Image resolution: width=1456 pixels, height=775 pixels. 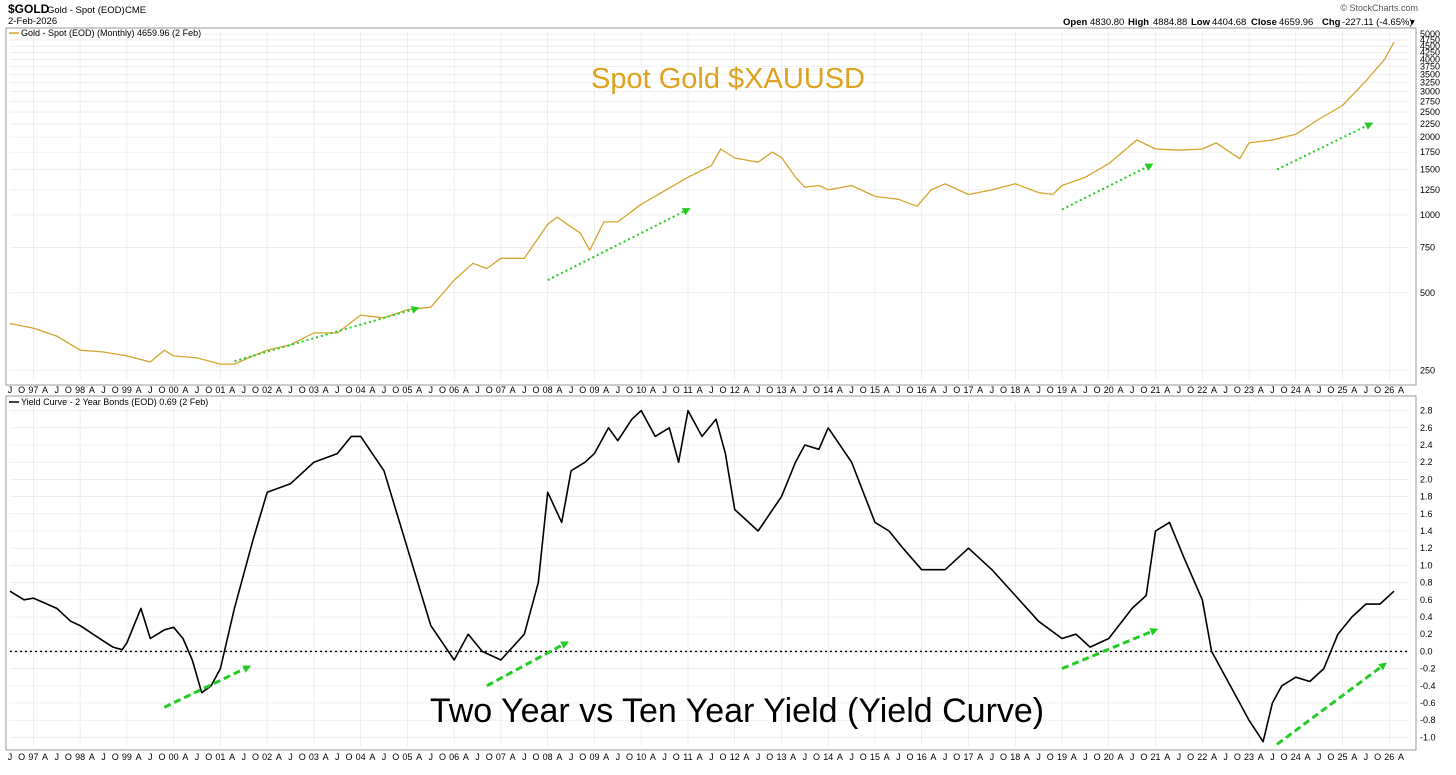 What do you see at coordinates (1428, 720) in the screenshot?
I see `y-tick-label: -0.8` at bounding box center [1428, 720].